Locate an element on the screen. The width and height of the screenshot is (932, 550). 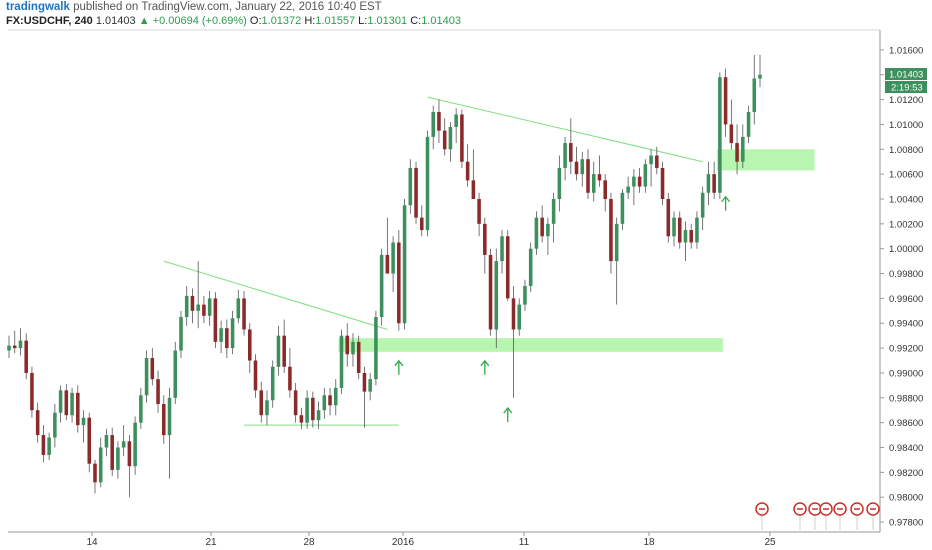
price-tick-label: 0.98000 is located at coordinates (906, 498).